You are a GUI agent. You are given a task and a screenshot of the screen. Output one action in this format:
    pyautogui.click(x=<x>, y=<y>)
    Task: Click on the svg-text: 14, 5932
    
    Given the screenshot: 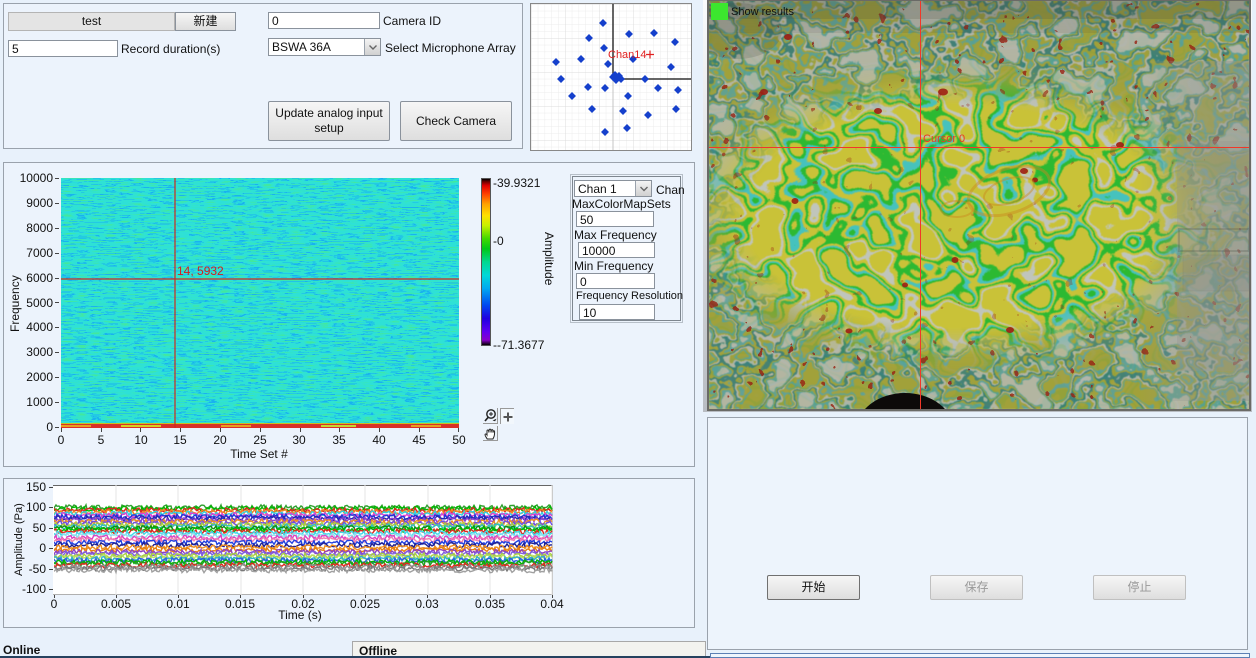 What is the action you would take?
    pyautogui.click(x=200, y=271)
    